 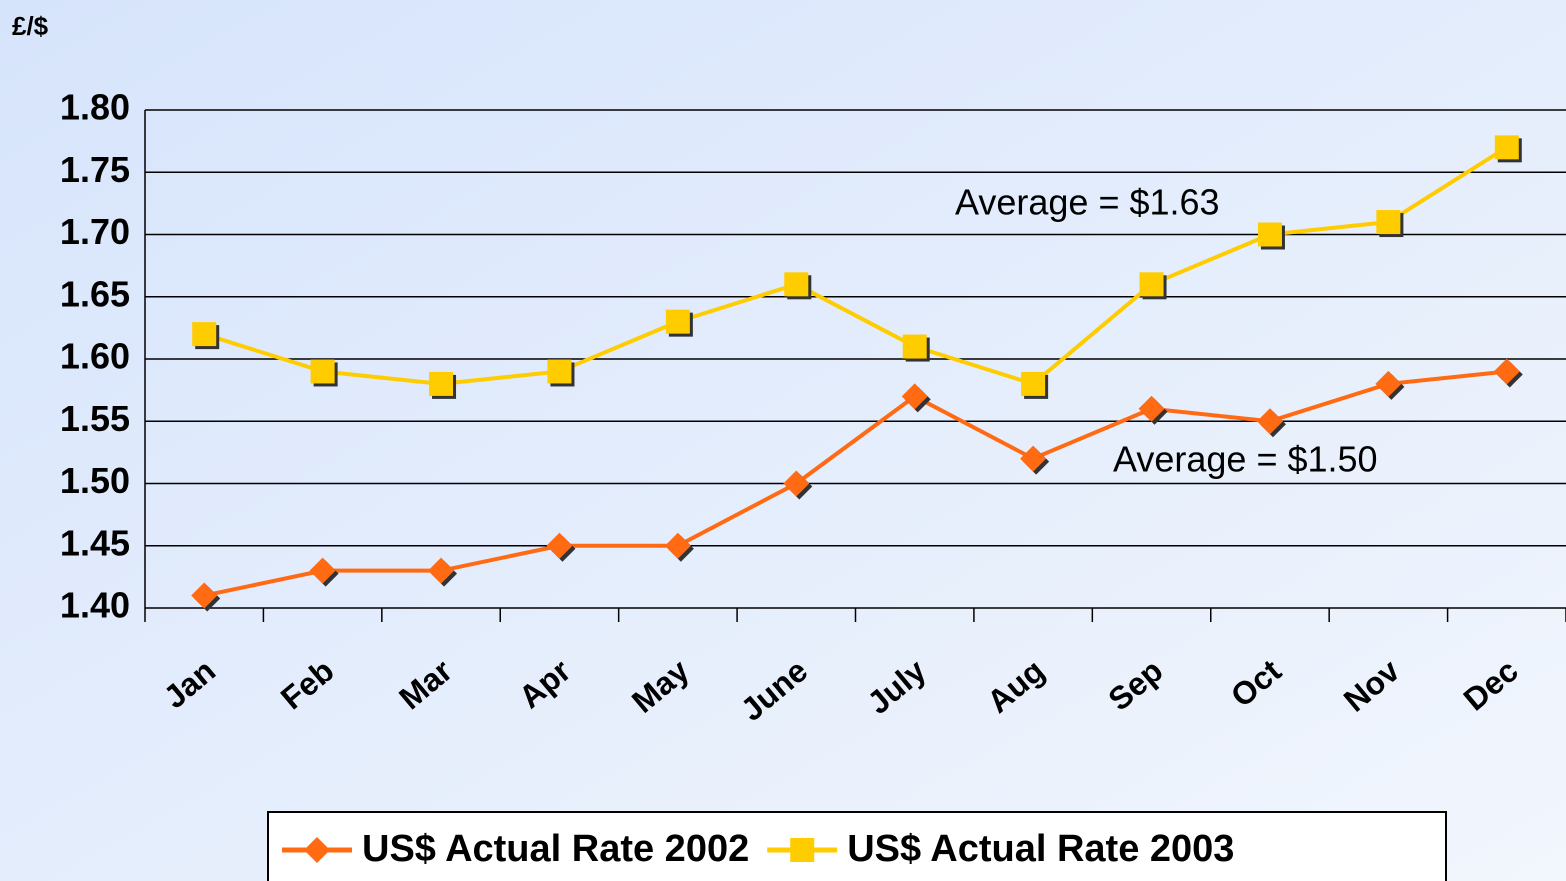 I want to click on annotation: Average = $1.50, so click(x=1245, y=459).